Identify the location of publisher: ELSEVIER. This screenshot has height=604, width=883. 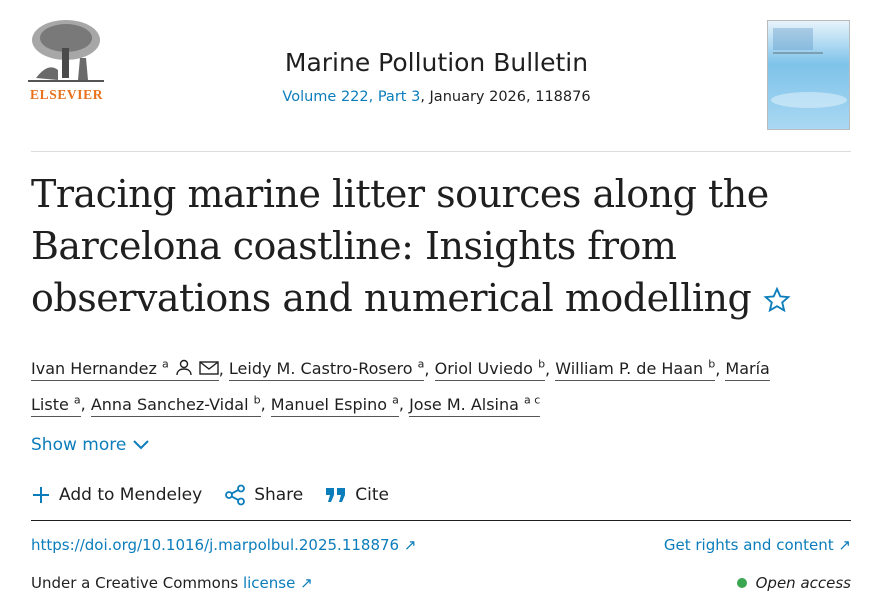
(67, 94).